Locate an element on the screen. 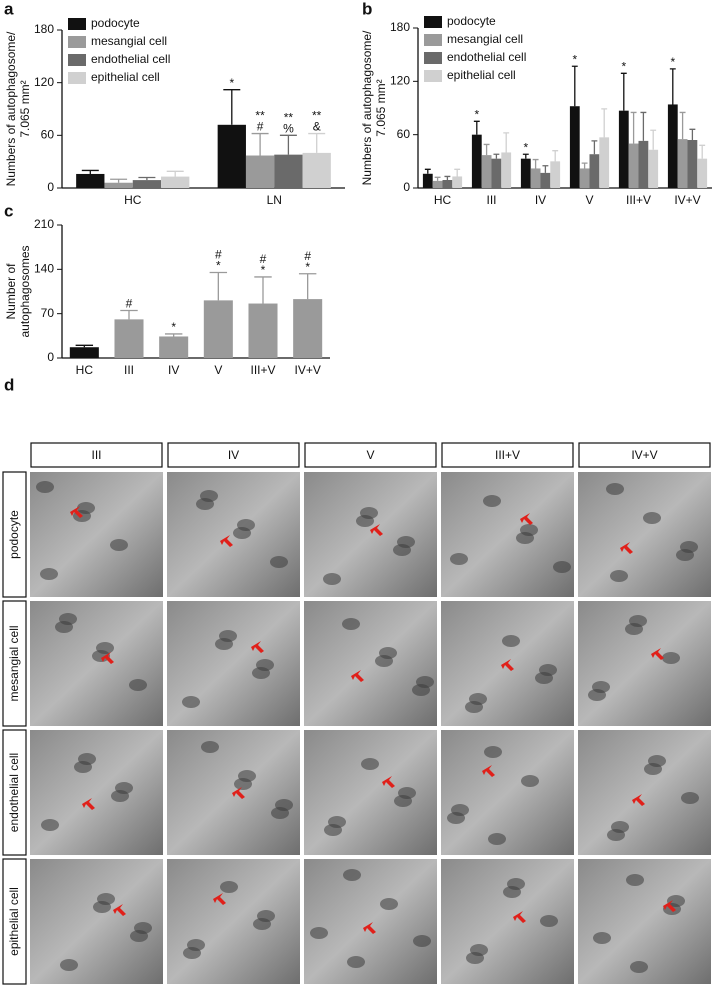 Image resolution: width=716 pixels, height=992 pixels. legend-label: endothelial cell is located at coordinates (486, 57).